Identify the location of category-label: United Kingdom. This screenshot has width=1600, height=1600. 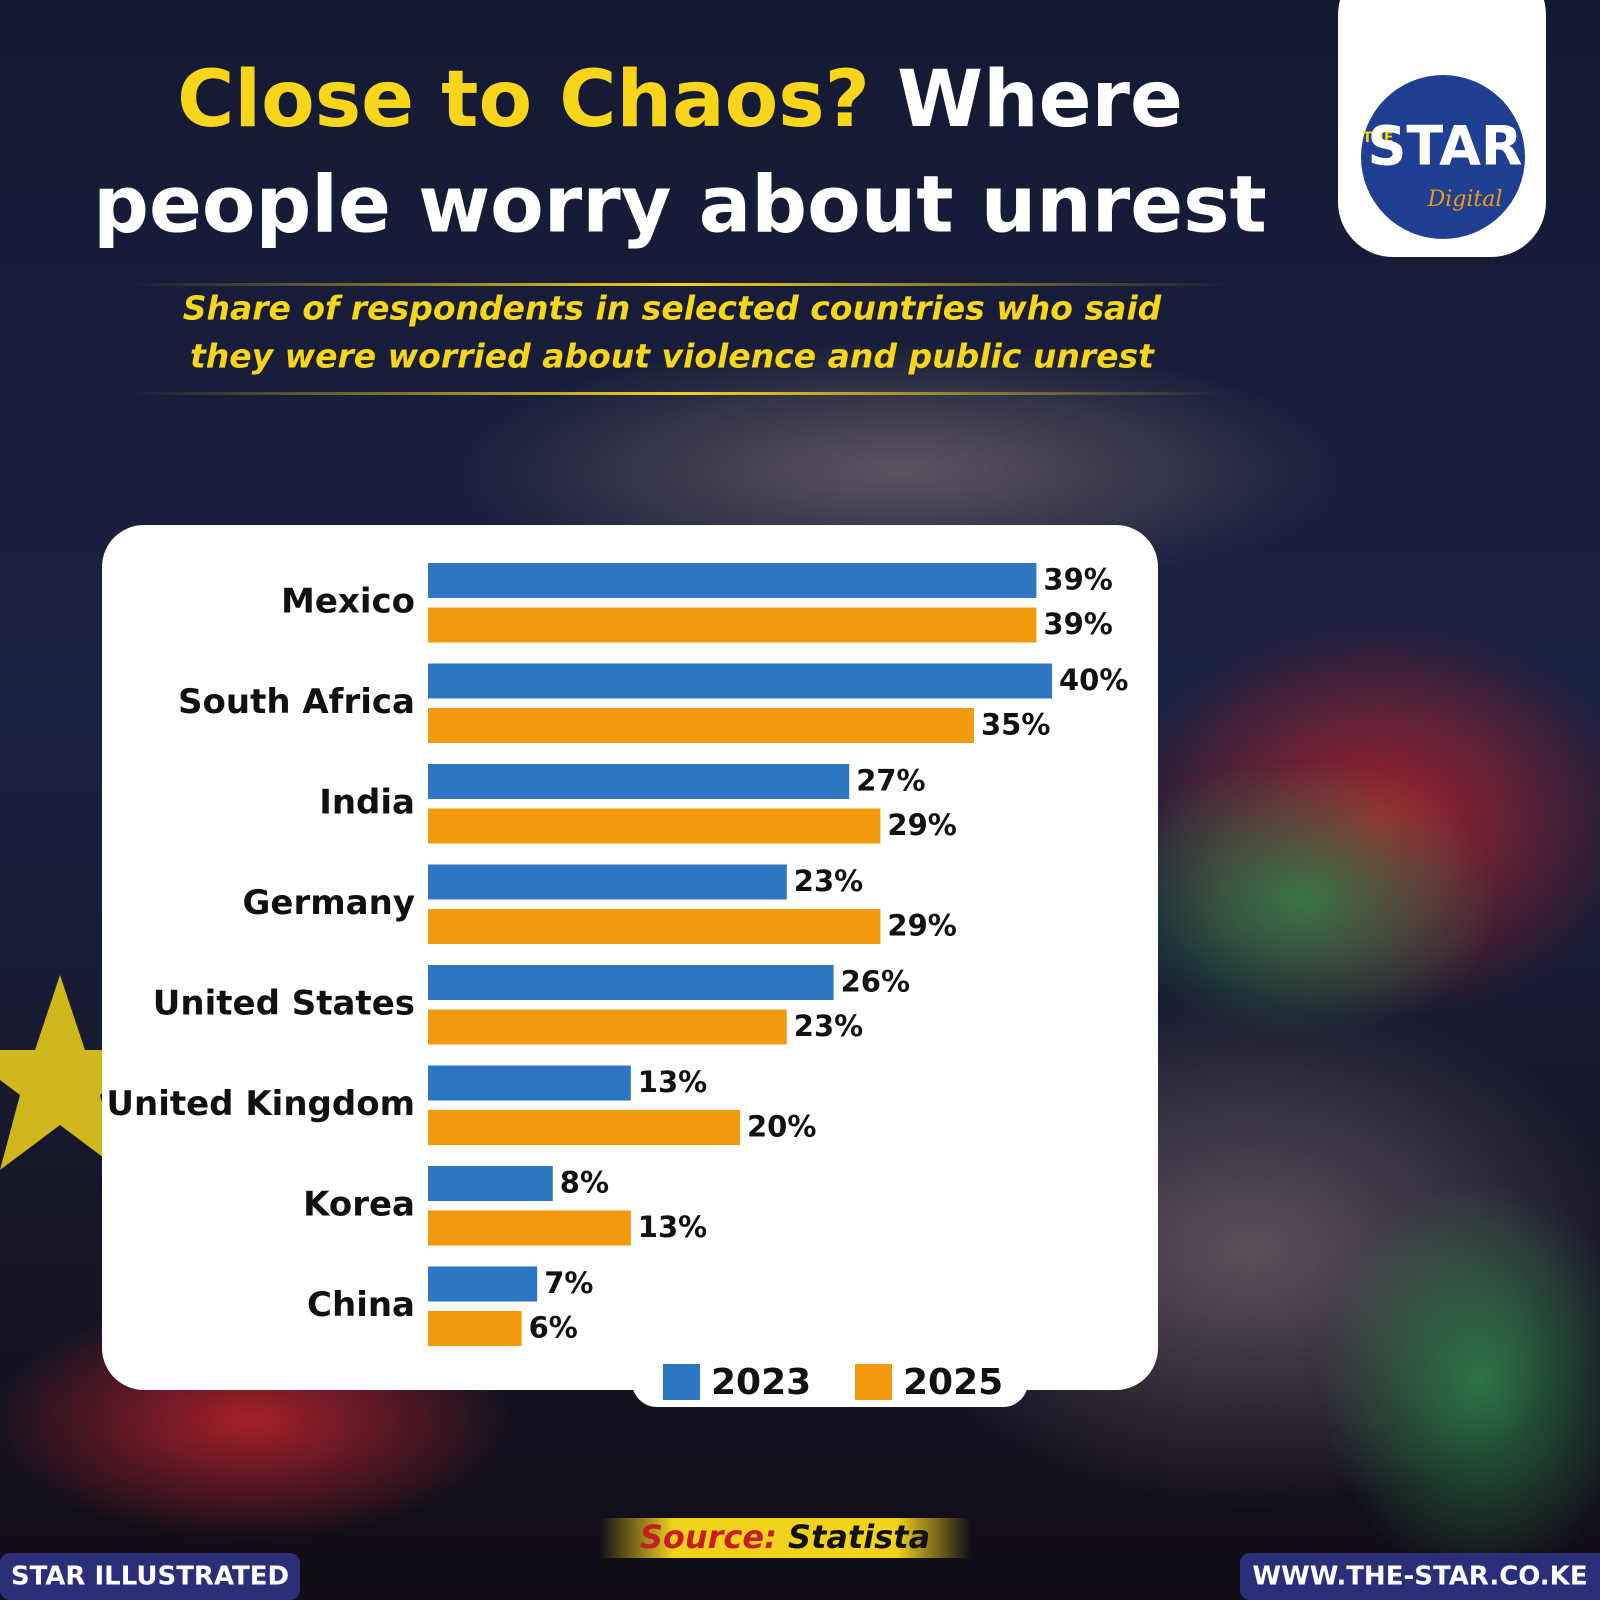
(260, 1104).